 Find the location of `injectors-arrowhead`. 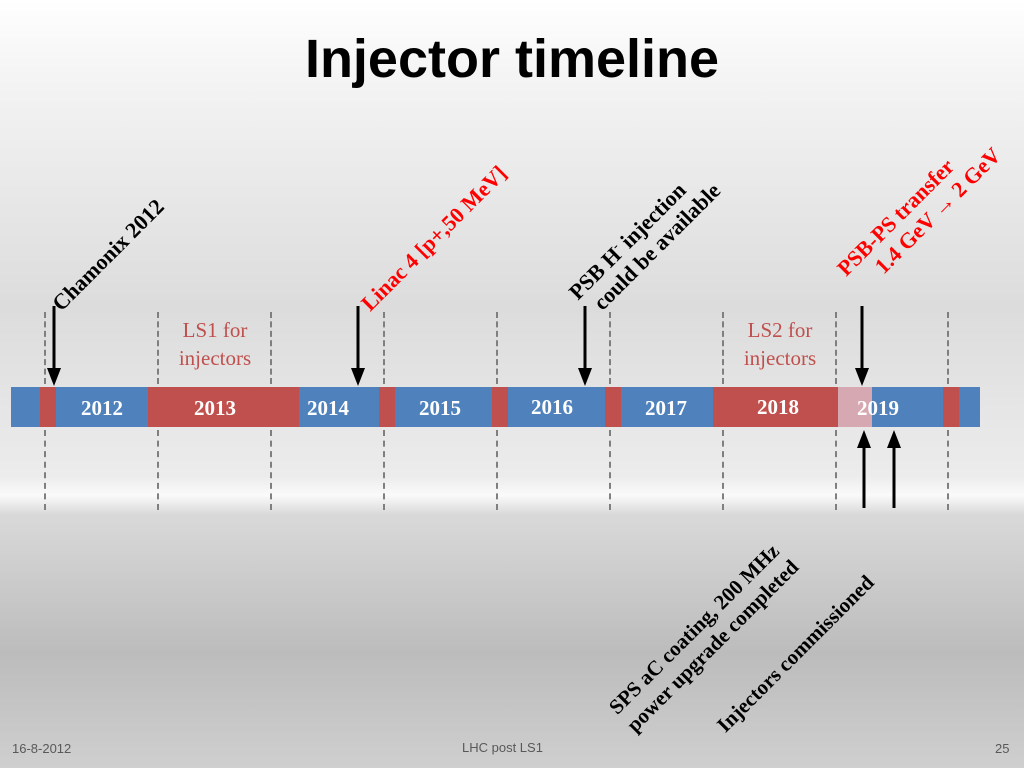

injectors-arrowhead is located at coordinates (894, 439).